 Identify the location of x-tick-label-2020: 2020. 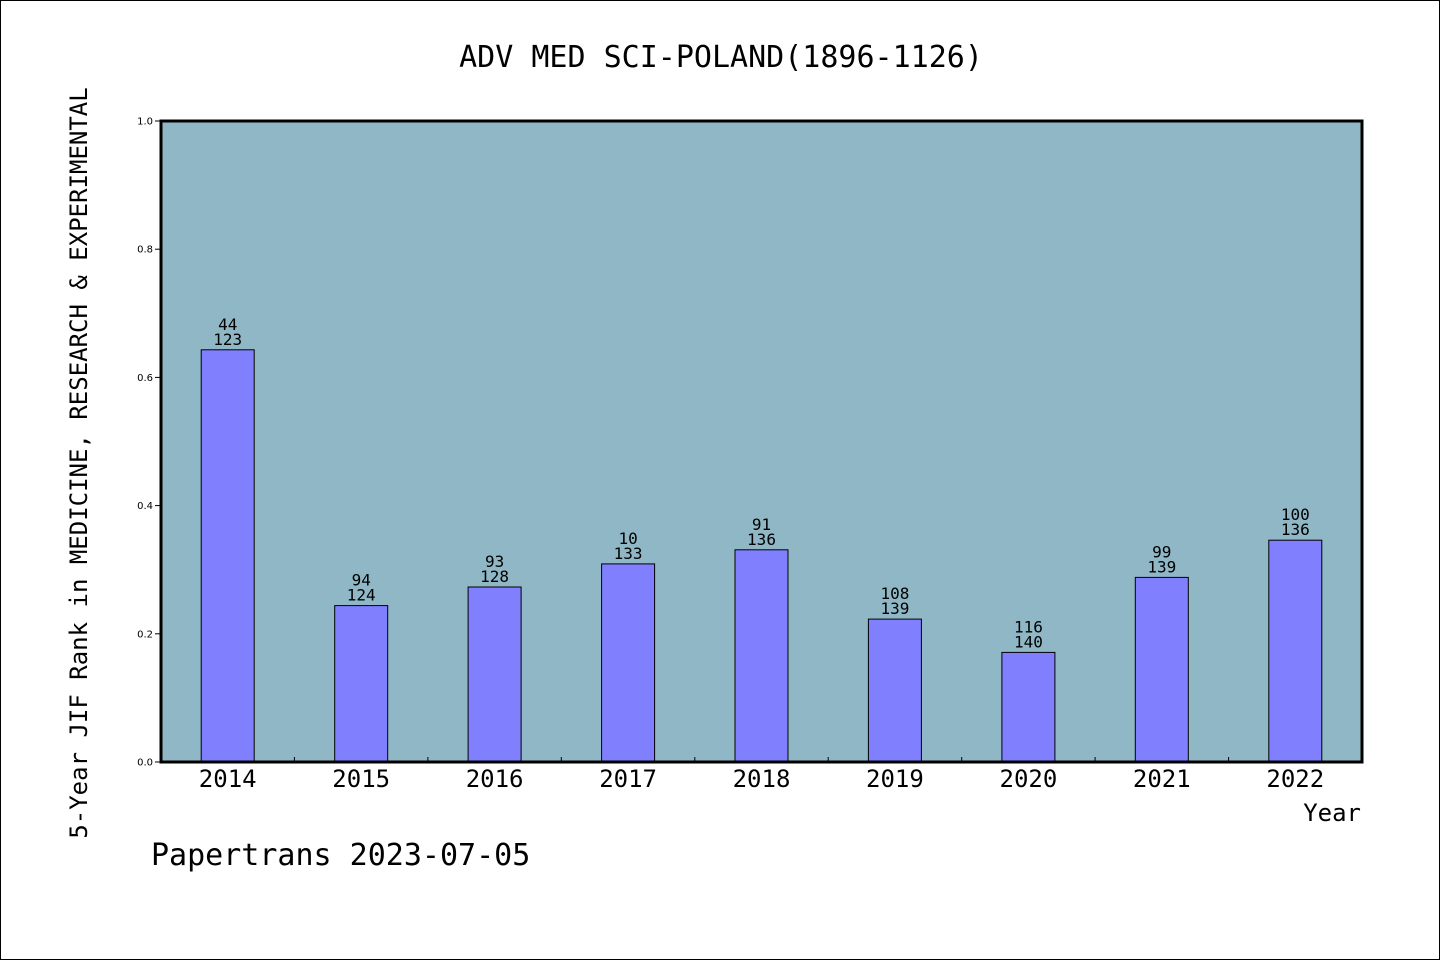
(1029, 779).